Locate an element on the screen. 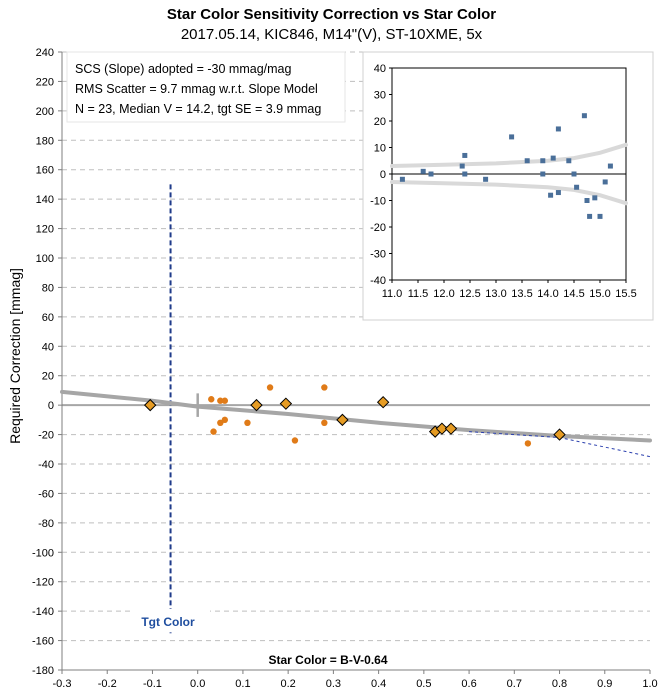  x-tick-label: 0.3 is located at coordinates (333, 684).